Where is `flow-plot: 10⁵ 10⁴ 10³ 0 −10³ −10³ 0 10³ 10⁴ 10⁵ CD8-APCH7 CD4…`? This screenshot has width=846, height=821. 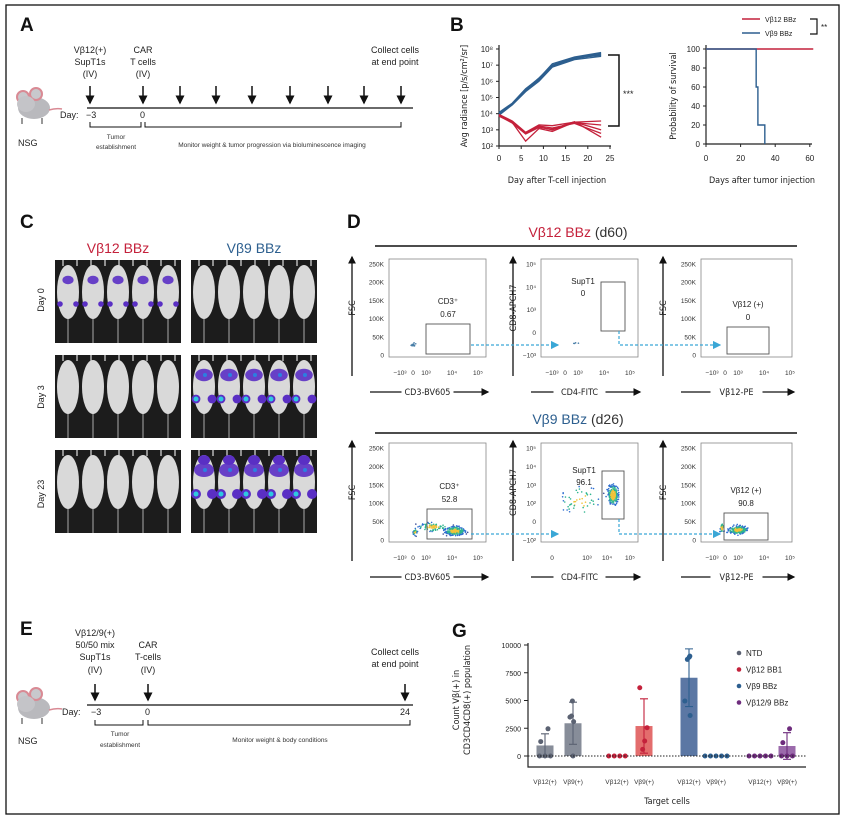 flow-plot: 10⁵ 10⁴ 10³ 0 −10³ −10³ 0 10³ 10⁴ 10⁵ CD8-APCH7 CD4… is located at coordinates (575, 326).